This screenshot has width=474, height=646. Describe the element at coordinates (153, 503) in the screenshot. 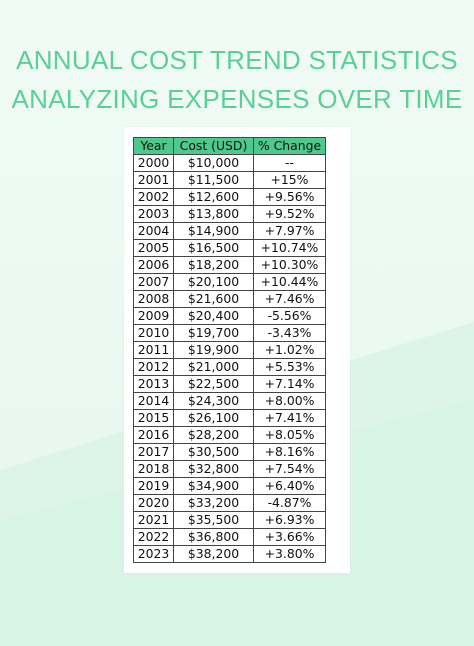

I see `cell-year: 2020` at that location.